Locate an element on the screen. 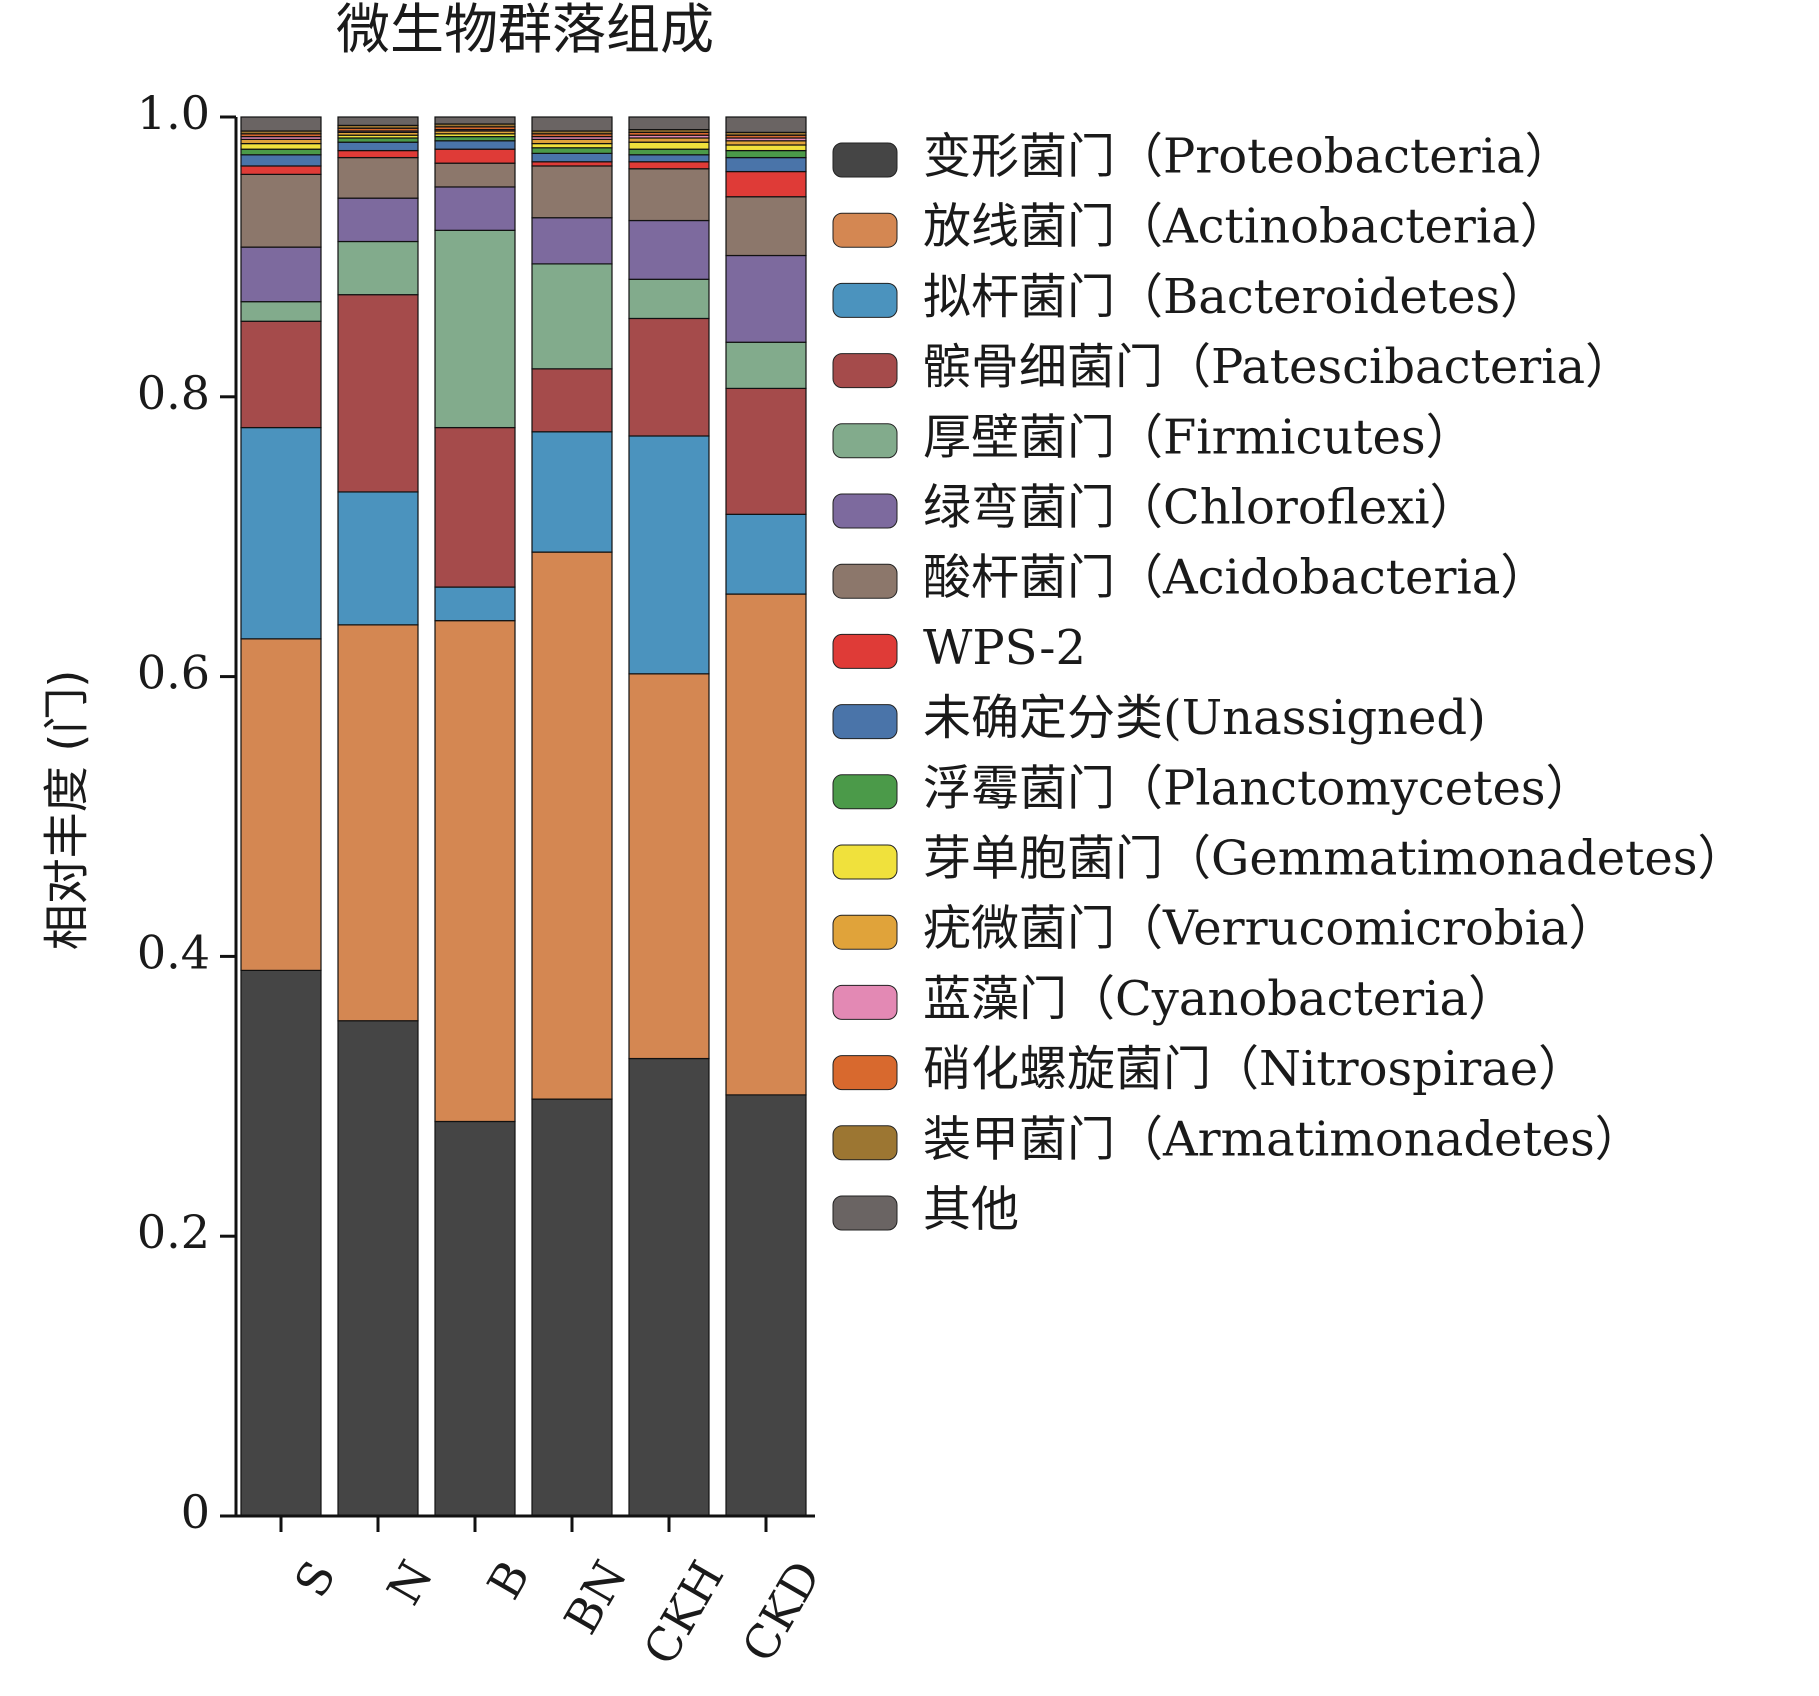 This screenshot has width=1819, height=1696. legend-item: WPS-2 is located at coordinates (959, 648).